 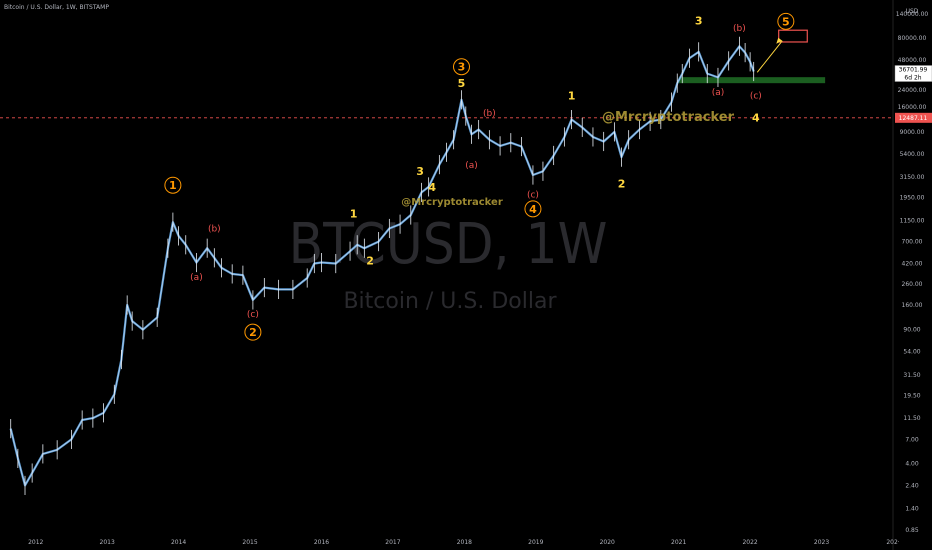 I want to click on price-tick-label: 0.85, so click(x=912, y=530).